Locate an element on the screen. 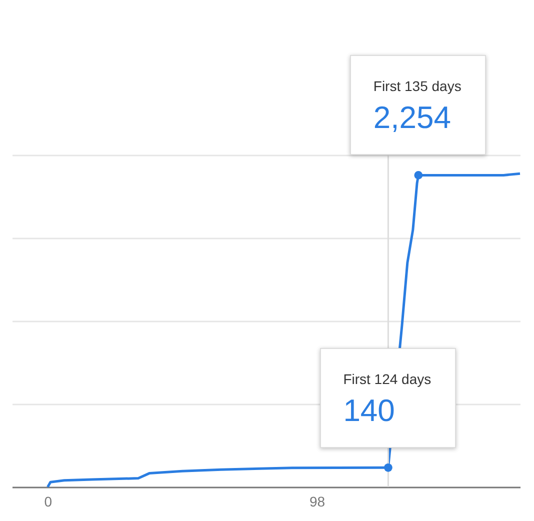 The height and width of the screenshot is (521, 534). data-label: 140 is located at coordinates (369, 410).